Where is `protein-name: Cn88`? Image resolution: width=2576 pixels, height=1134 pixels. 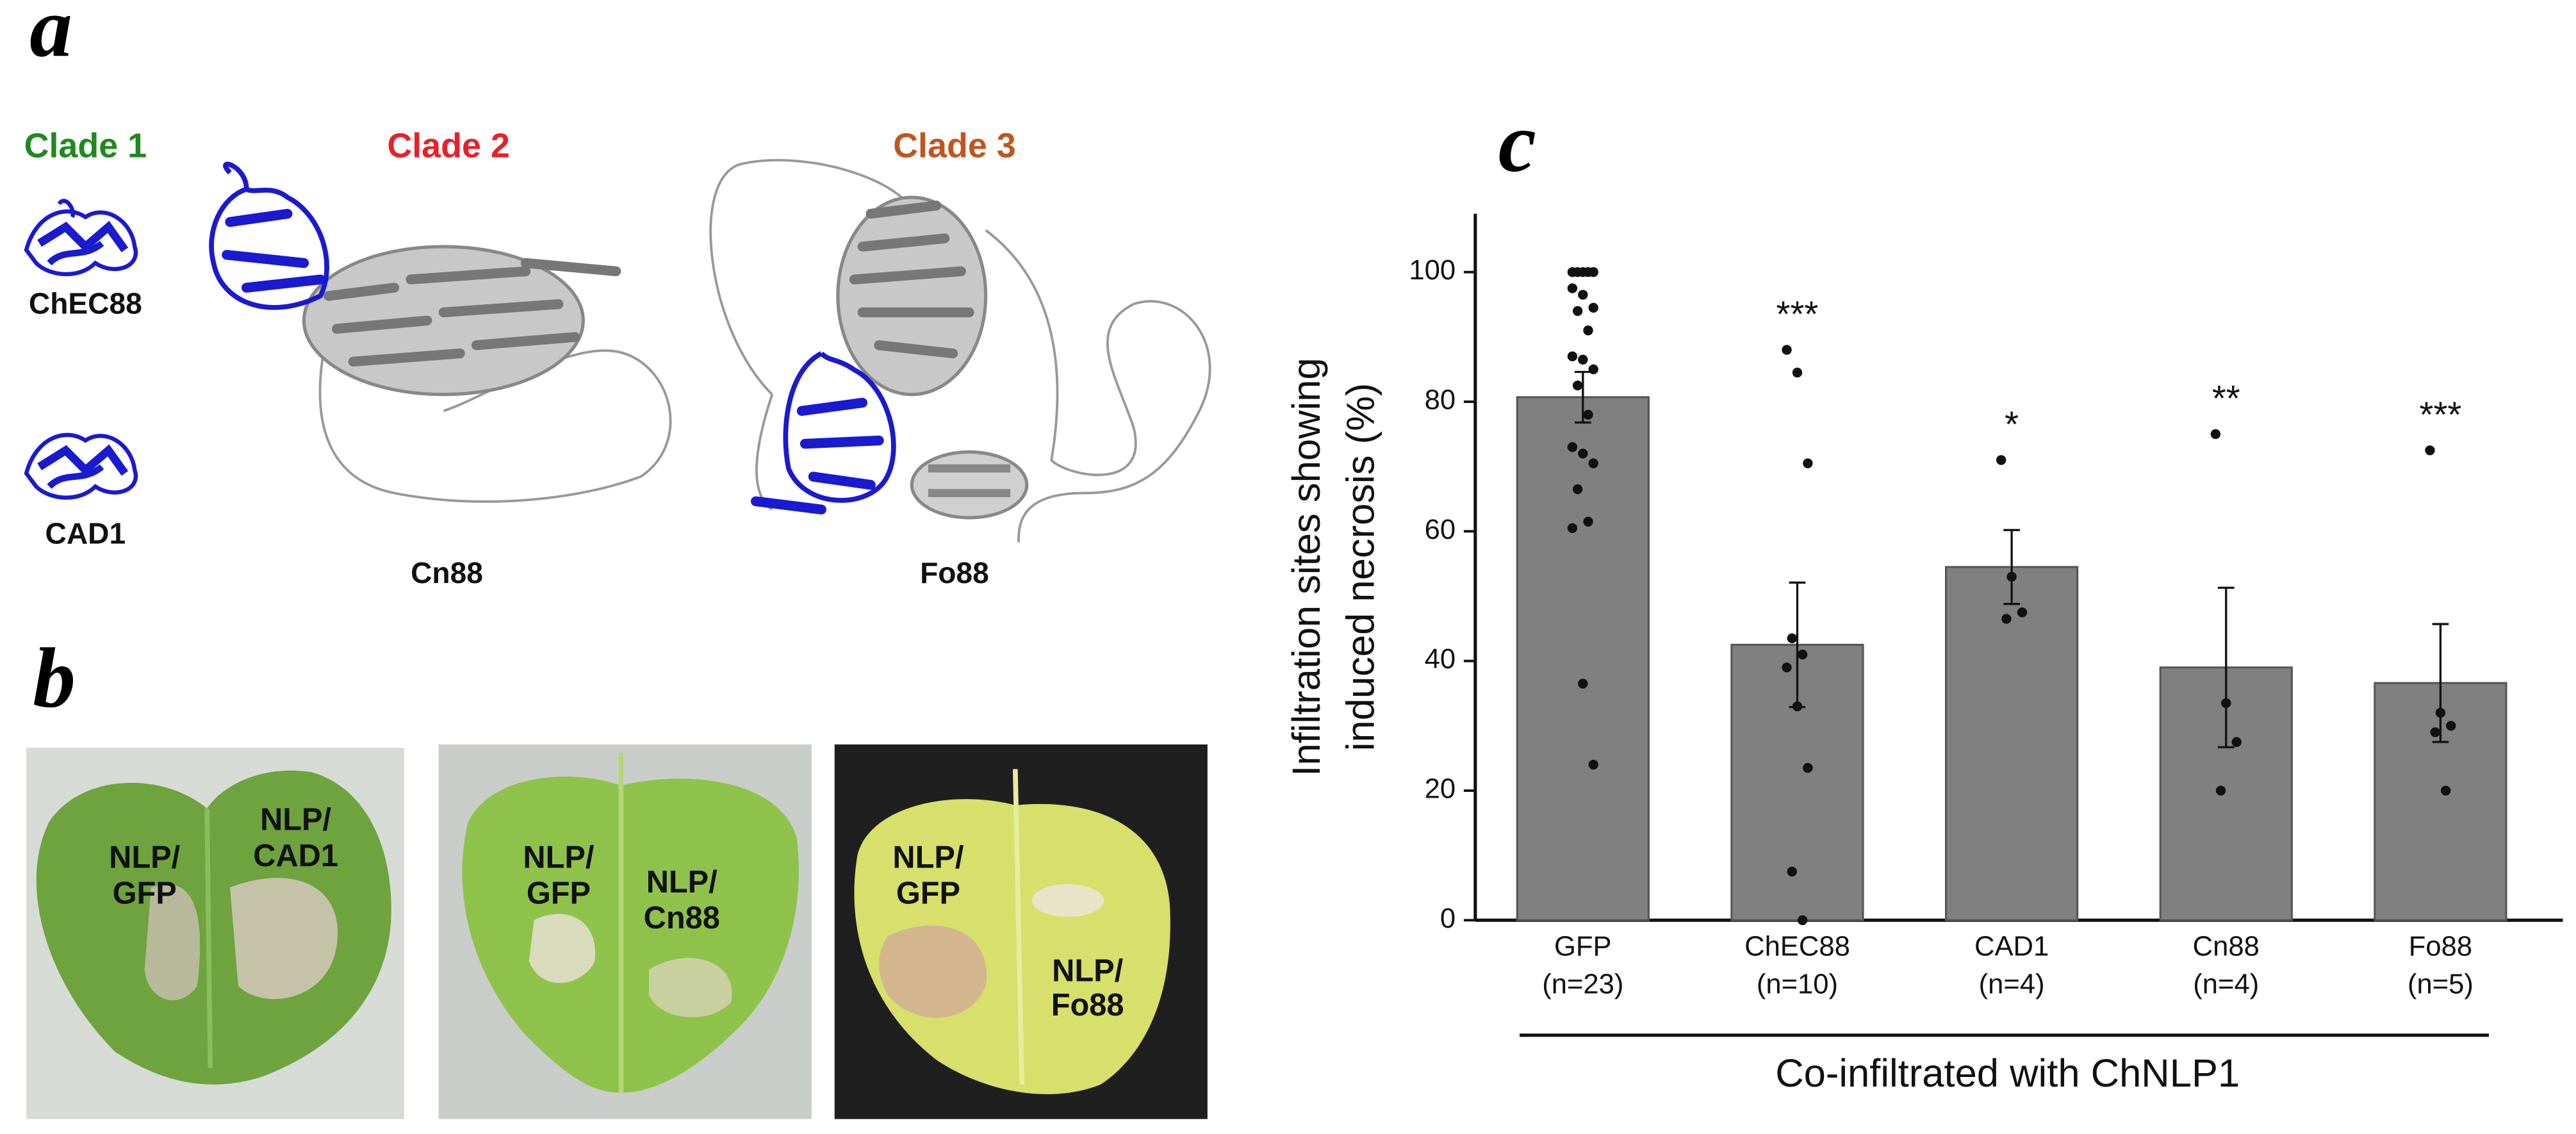 protein-name: Cn88 is located at coordinates (447, 572).